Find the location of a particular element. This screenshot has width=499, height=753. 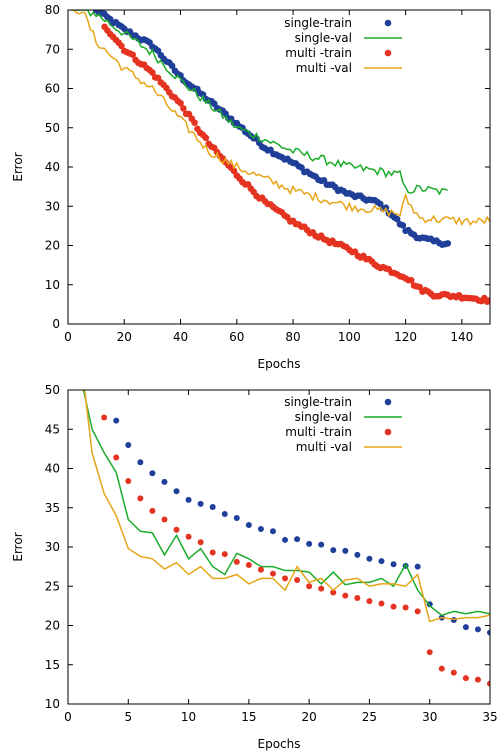

y-tick-label: 20 is located at coordinates (52, 246).